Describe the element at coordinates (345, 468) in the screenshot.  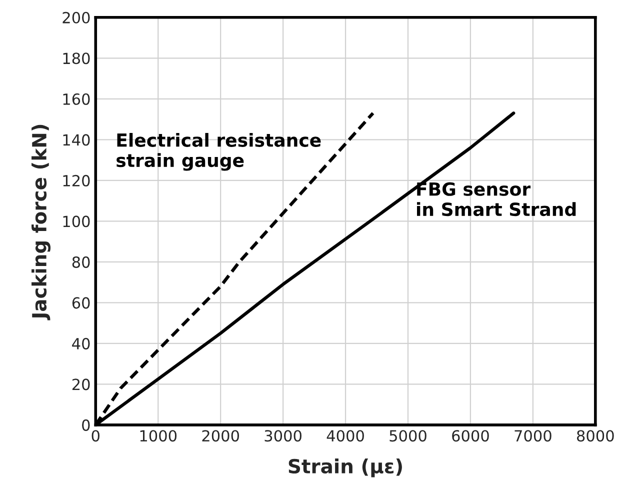
I see `x-axis-title: Strain (με)` at that location.